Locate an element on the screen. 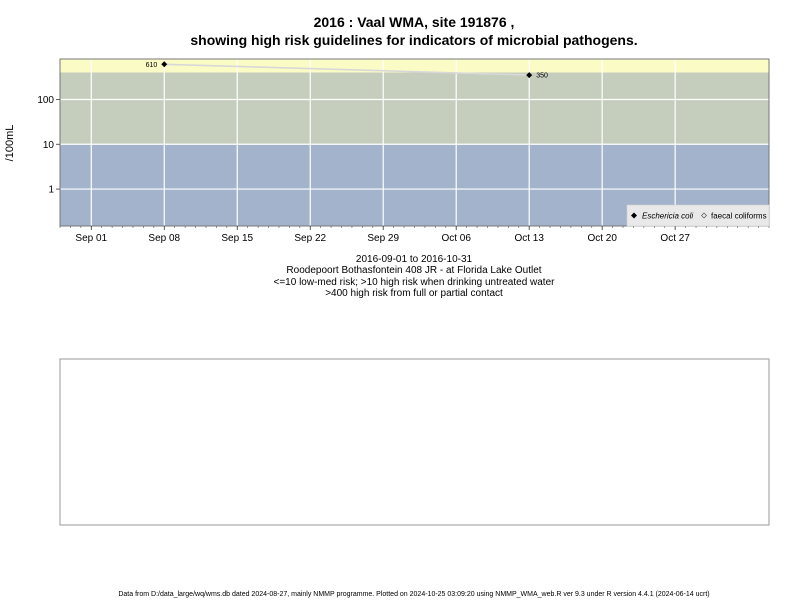  y-tick-label-2: 100 is located at coordinates (45, 100).